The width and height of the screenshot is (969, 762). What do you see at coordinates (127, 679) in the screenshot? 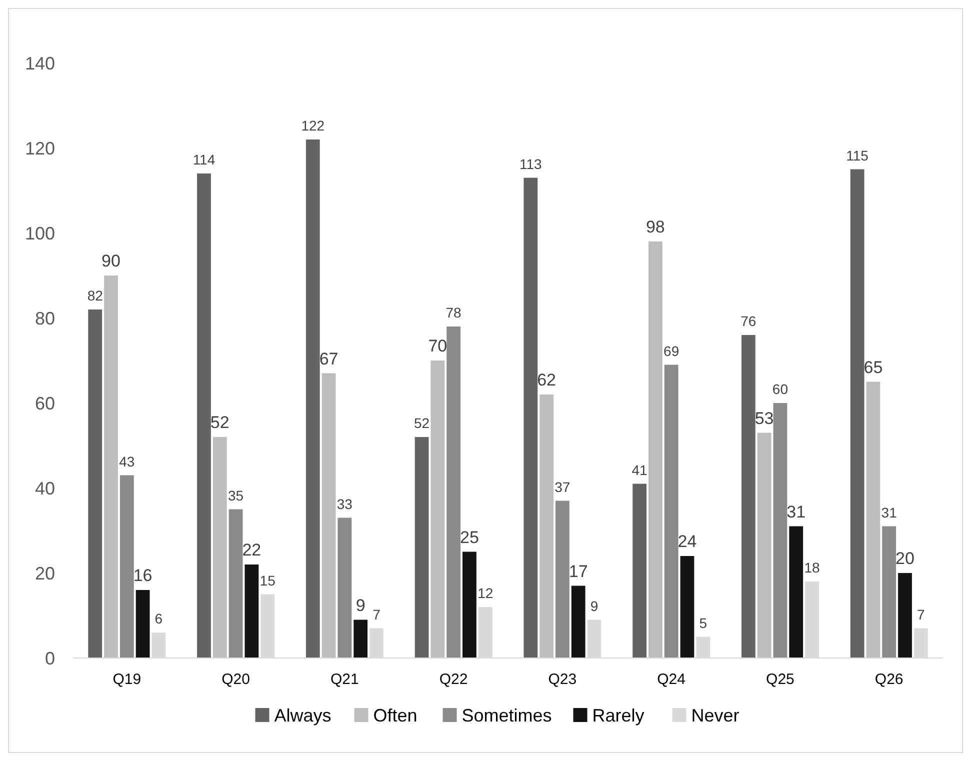
I see `x-tick-label: Q19` at bounding box center [127, 679].